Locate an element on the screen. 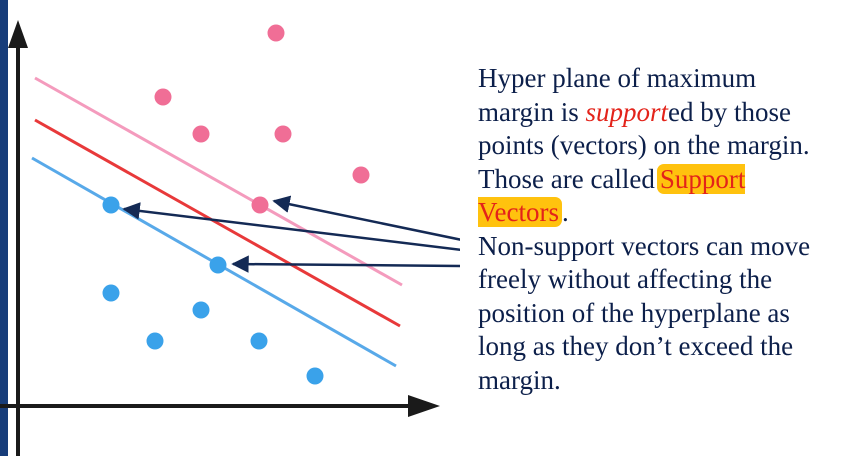 Image resolution: width=849 pixels, height=456 pixels. arrow-to-pink-support-vector is located at coordinates (366, 218).